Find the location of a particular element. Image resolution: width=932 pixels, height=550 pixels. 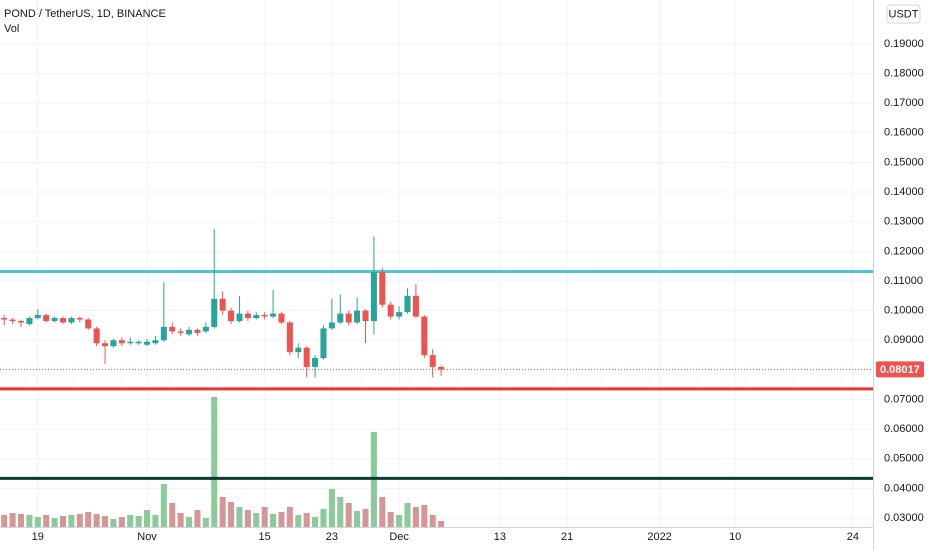

currency-box is located at coordinates (903, 14).